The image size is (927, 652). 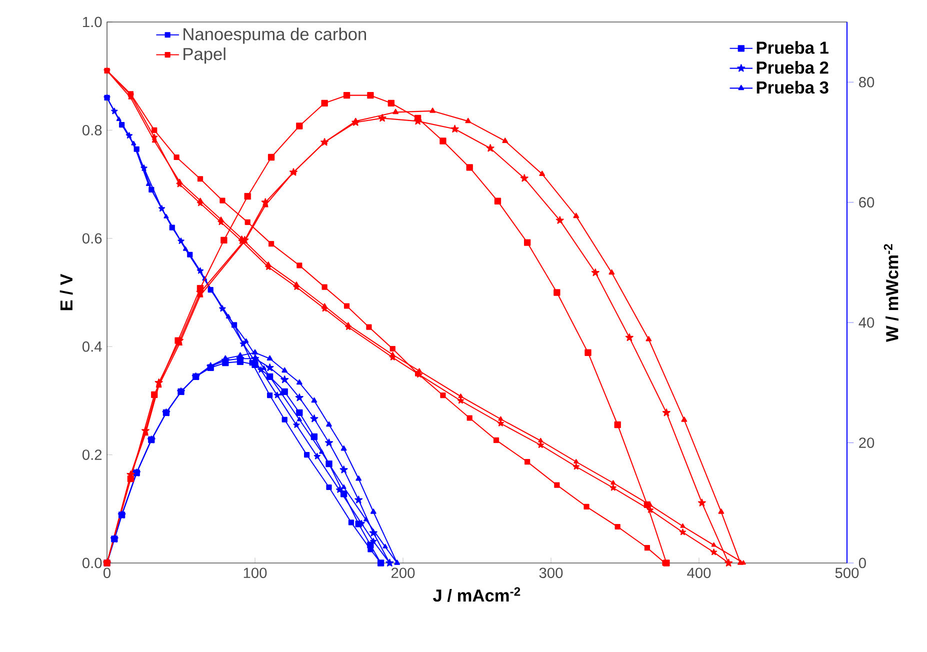 What do you see at coordinates (792, 47) in the screenshot?
I see `legend-label: Prueba 1` at bounding box center [792, 47].